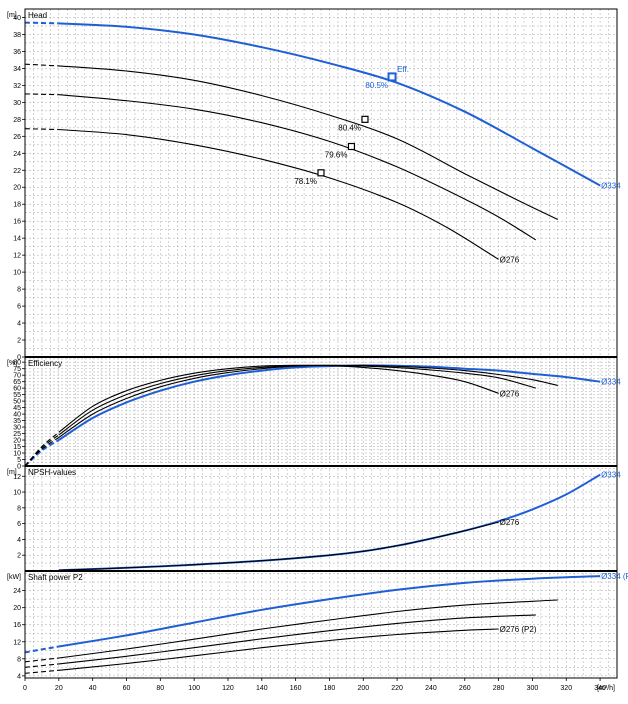 This screenshot has height=704, width=628. Describe the element at coordinates (17, 137) in the screenshot. I see `y-tick-label: 26` at that location.